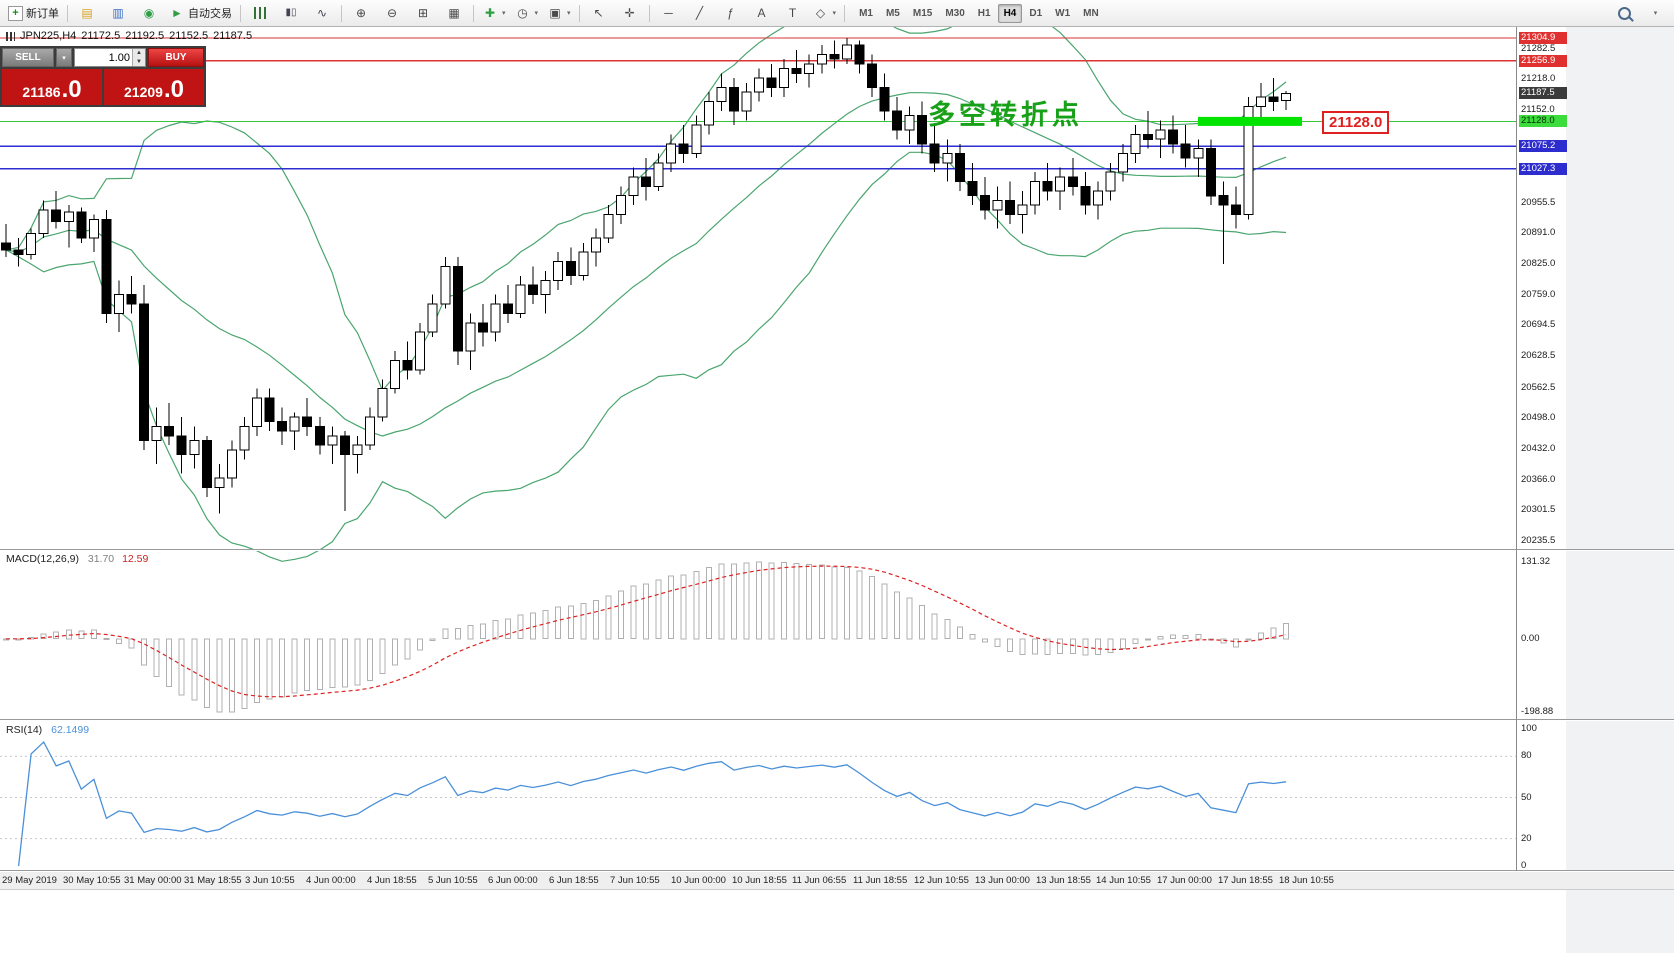 The height and width of the screenshot is (953, 1674). I want to click on right-gutter, so click(1620, 490).